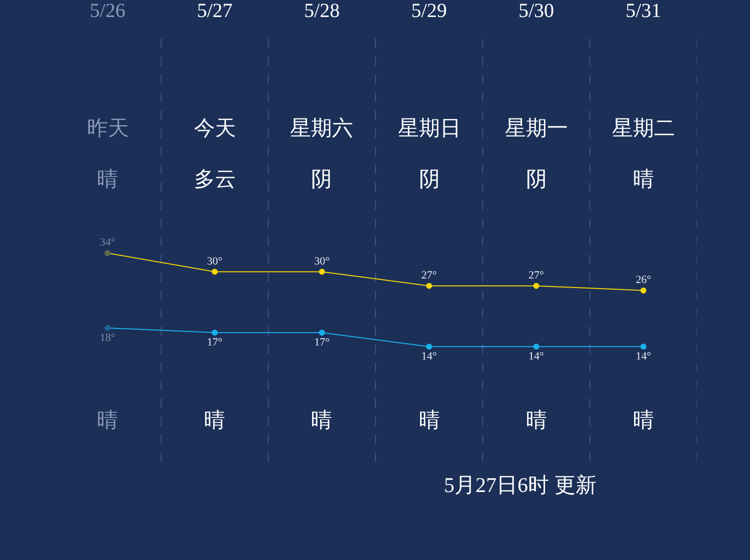  What do you see at coordinates (108, 128) in the screenshot?
I see `text: 昨天` at bounding box center [108, 128].